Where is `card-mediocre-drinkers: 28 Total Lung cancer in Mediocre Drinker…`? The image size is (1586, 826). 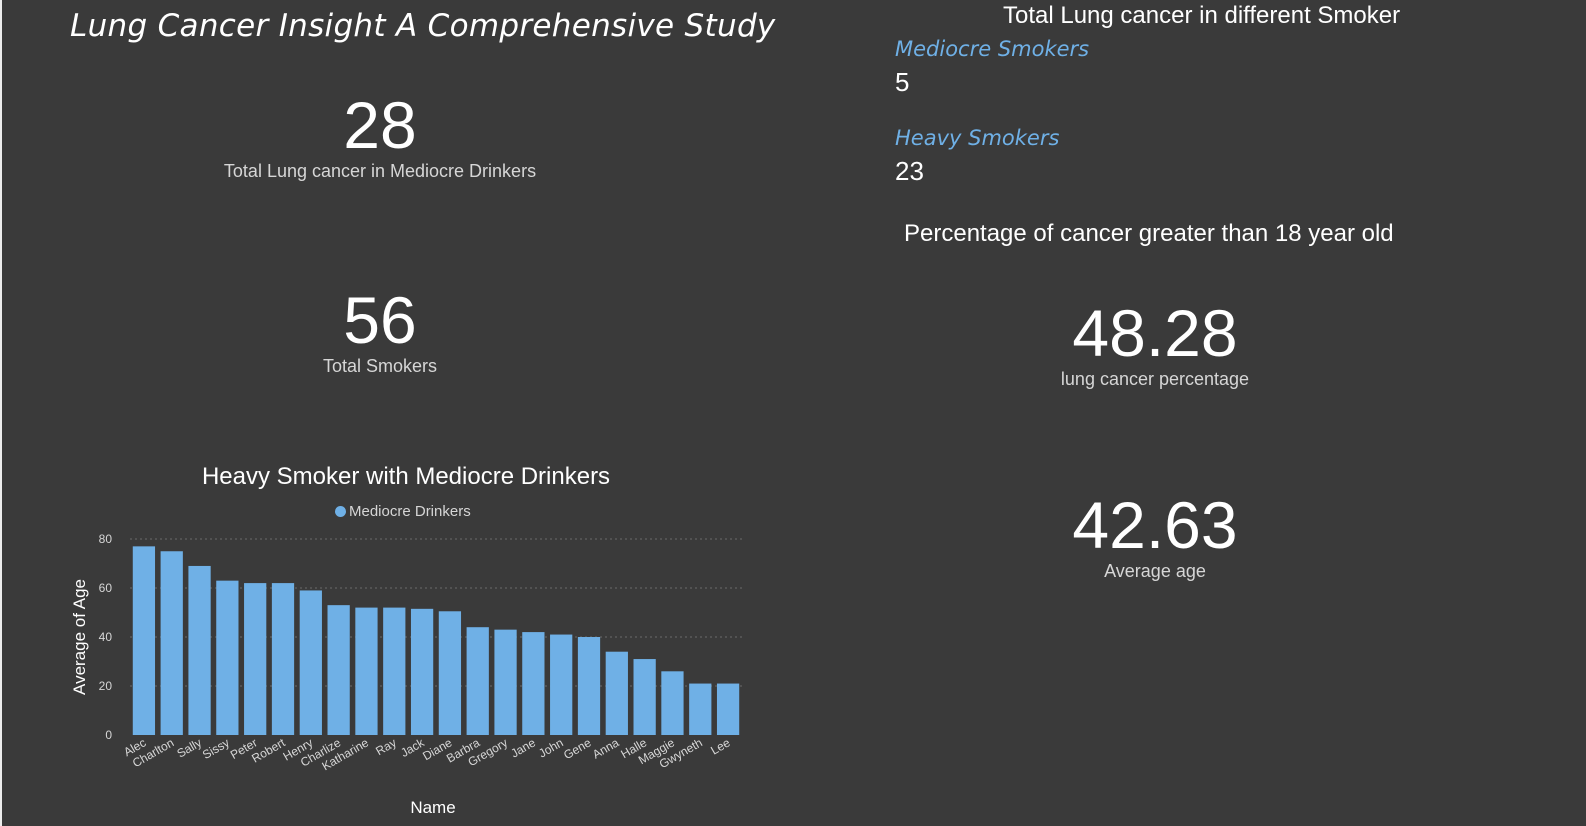 card-mediocre-drinkers: 28 Total Lung cancer in Mediocre Drinker… is located at coordinates (380, 136).